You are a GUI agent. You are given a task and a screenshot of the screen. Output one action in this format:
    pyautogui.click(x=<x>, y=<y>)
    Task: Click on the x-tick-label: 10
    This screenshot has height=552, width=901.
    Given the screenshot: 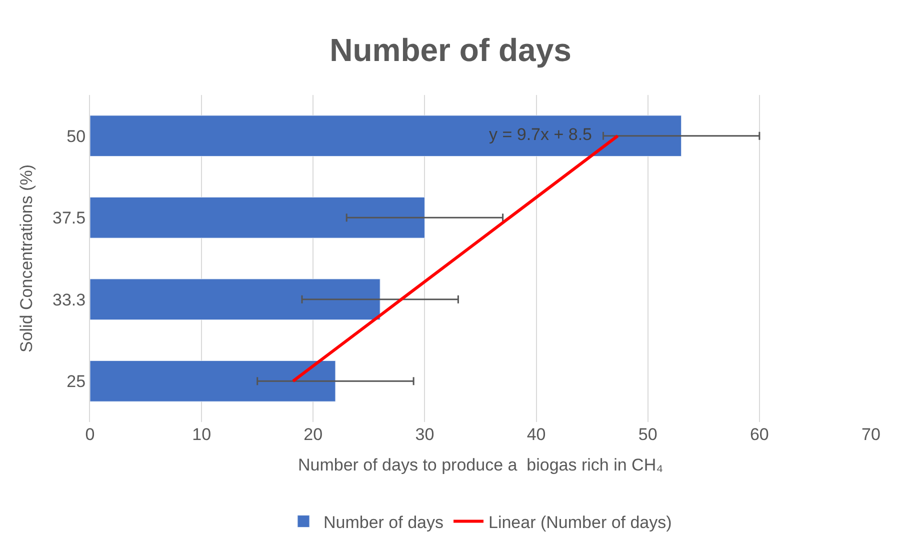 What is the action you would take?
    pyautogui.click(x=202, y=434)
    